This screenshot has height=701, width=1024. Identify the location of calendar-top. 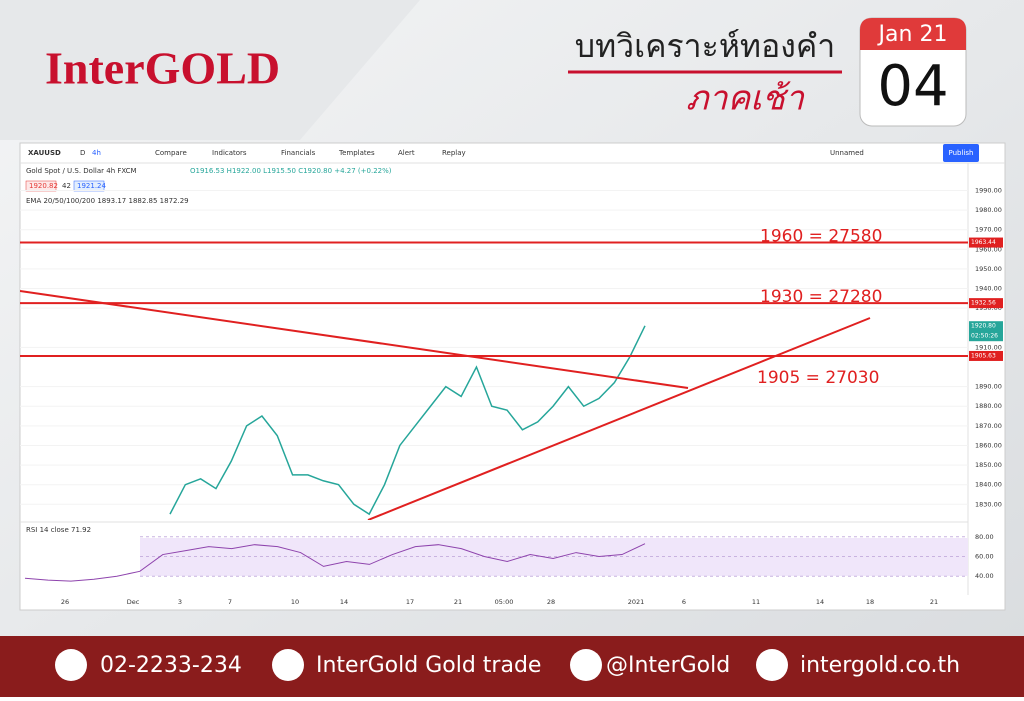
(913, 34).